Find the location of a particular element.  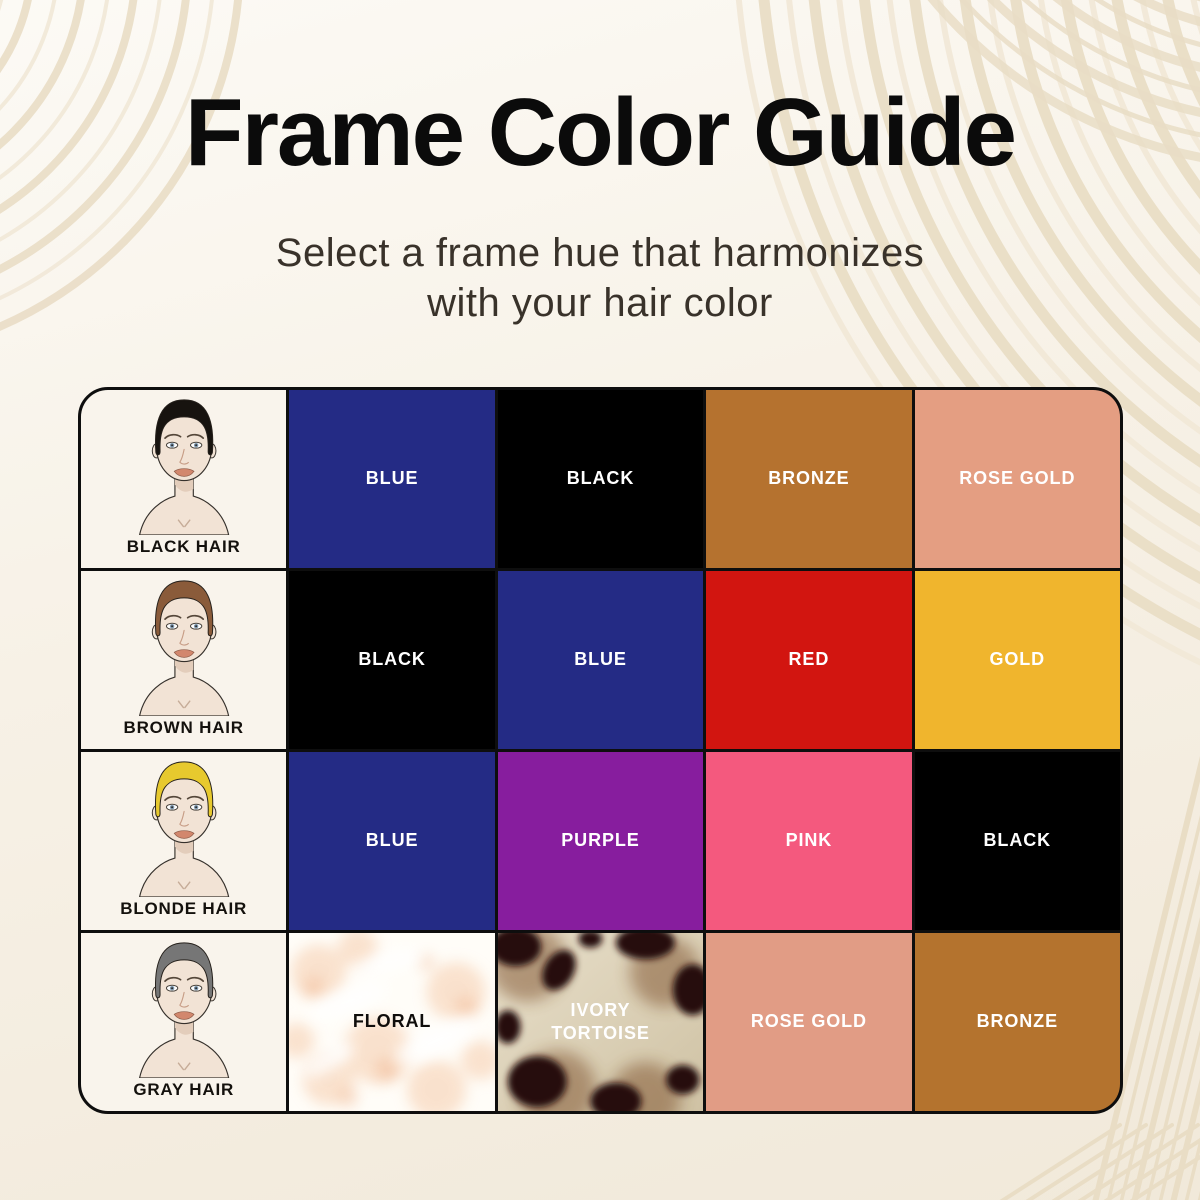

frame-color-label: PURPLE is located at coordinates (600, 840).